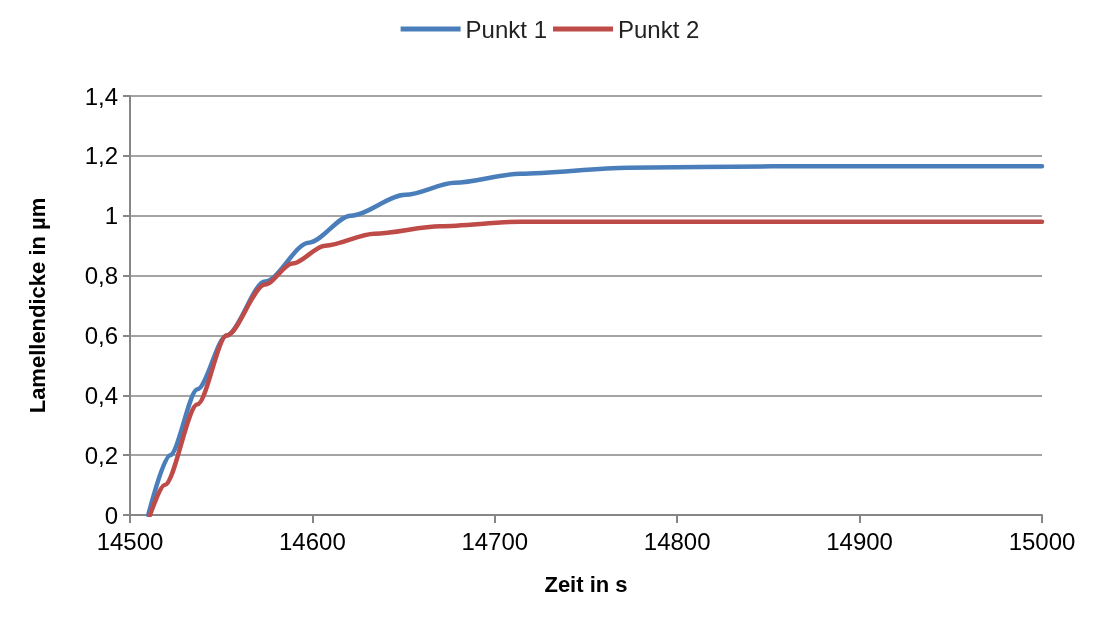  I want to click on x-tick-label: 14600, so click(312, 541).